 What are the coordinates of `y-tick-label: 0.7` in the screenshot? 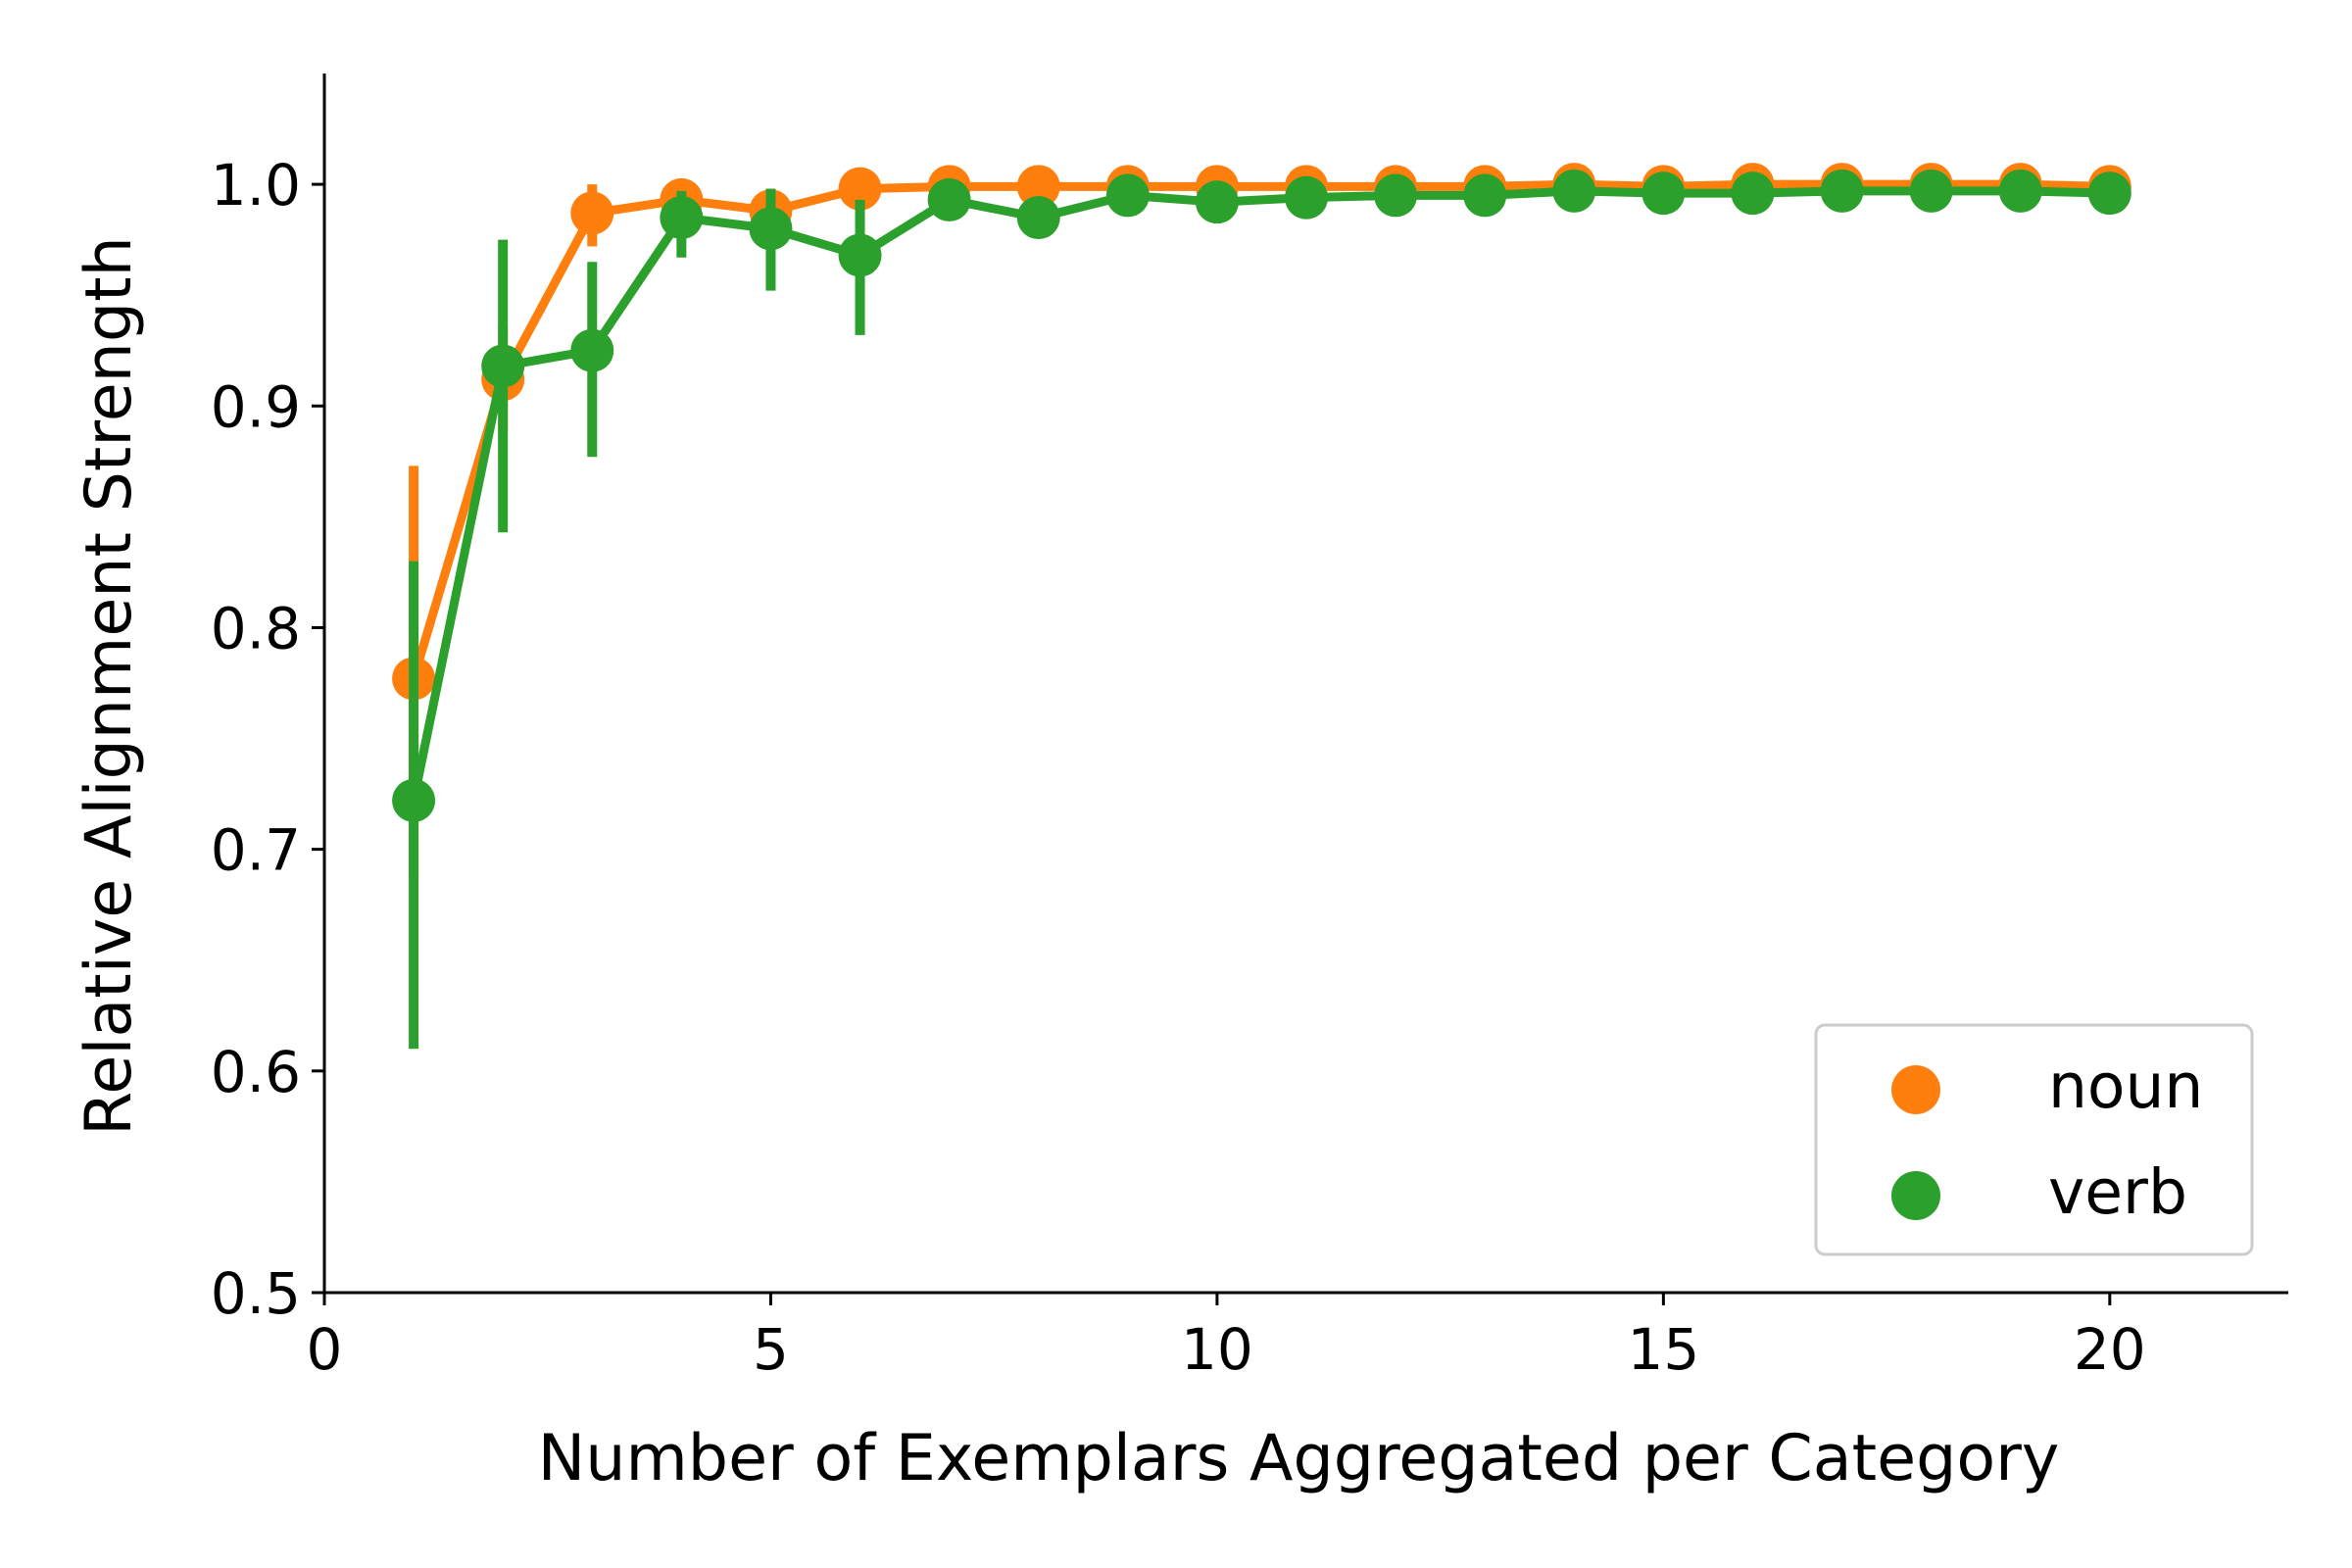 It's located at (256, 850).